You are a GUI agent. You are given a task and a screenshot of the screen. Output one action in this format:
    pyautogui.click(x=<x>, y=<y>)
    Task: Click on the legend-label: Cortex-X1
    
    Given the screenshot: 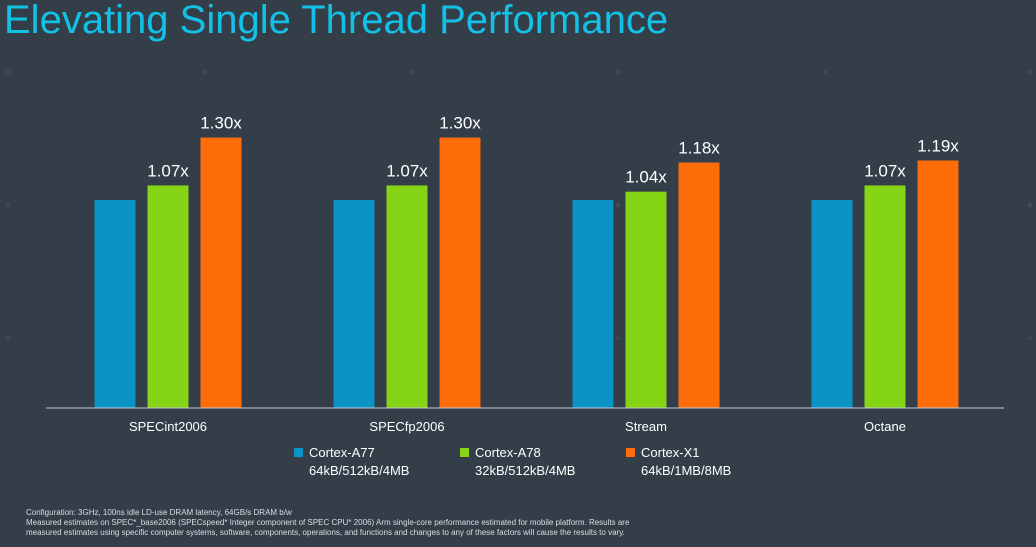 What is the action you would take?
    pyautogui.click(x=670, y=452)
    